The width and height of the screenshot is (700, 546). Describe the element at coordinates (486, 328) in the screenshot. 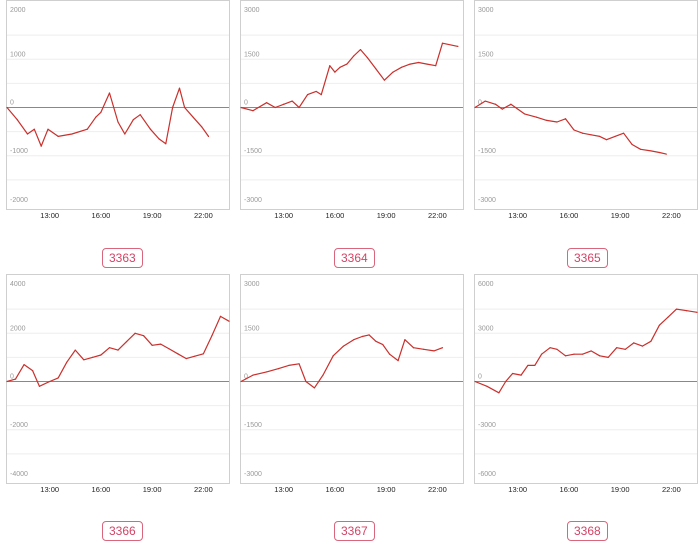

I see `y-tick-label: 3000` at that location.